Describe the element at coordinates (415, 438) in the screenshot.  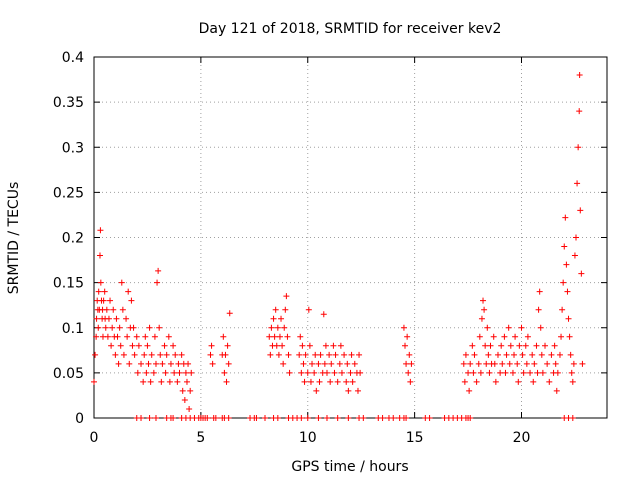
I see `x-tick-label: 15` at that location.